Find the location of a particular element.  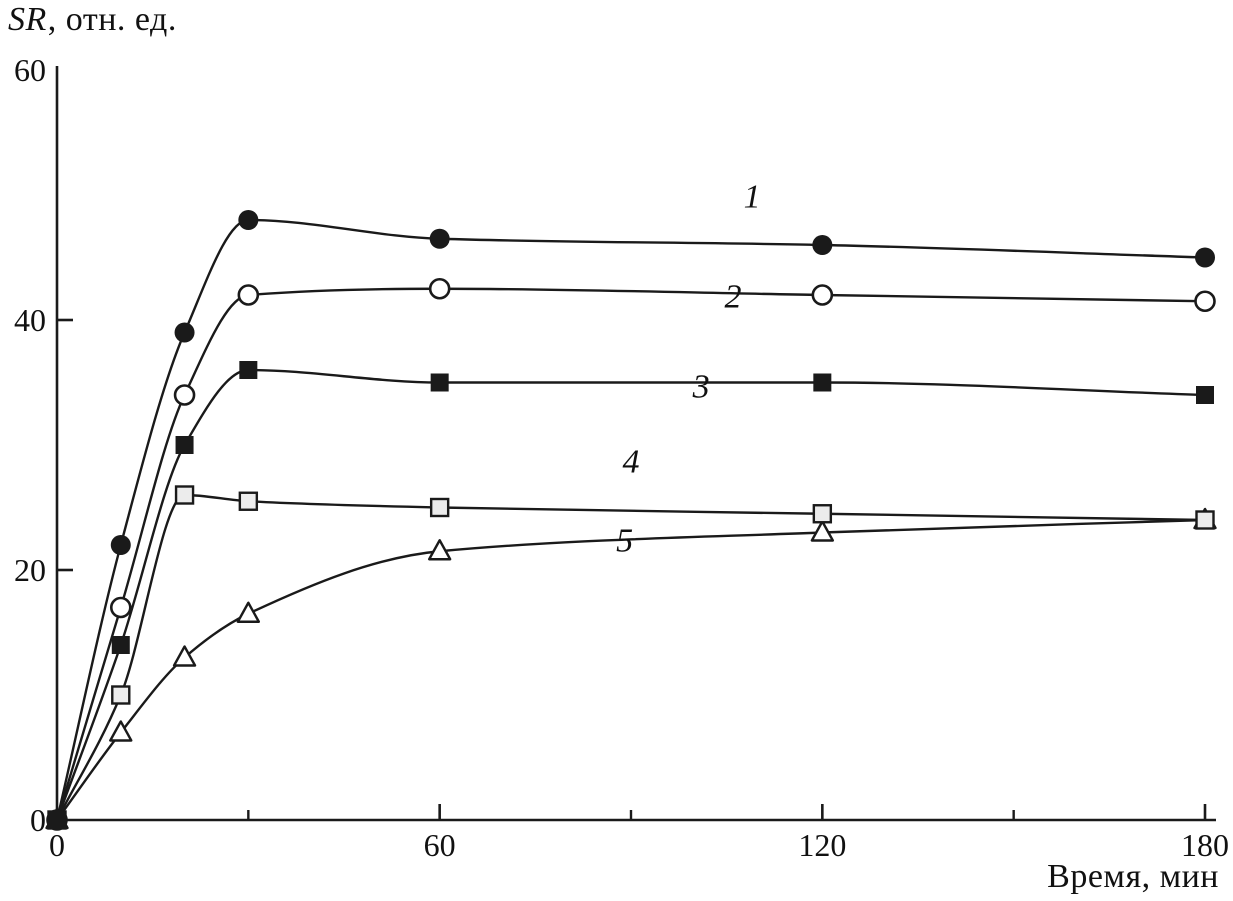

series-4-label: 4 is located at coordinates (631, 462).